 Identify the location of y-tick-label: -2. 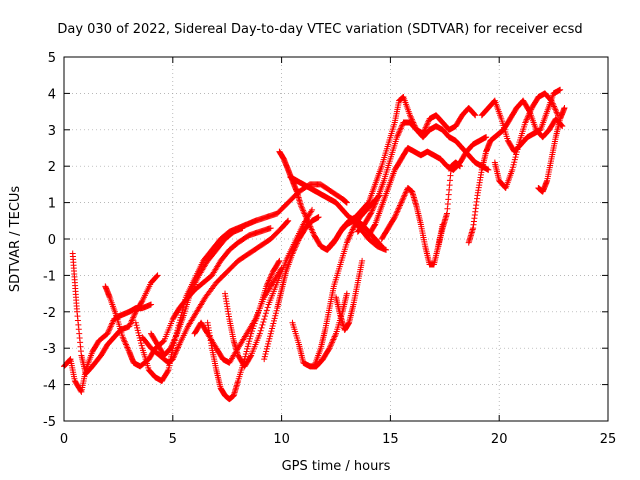
(49, 313).